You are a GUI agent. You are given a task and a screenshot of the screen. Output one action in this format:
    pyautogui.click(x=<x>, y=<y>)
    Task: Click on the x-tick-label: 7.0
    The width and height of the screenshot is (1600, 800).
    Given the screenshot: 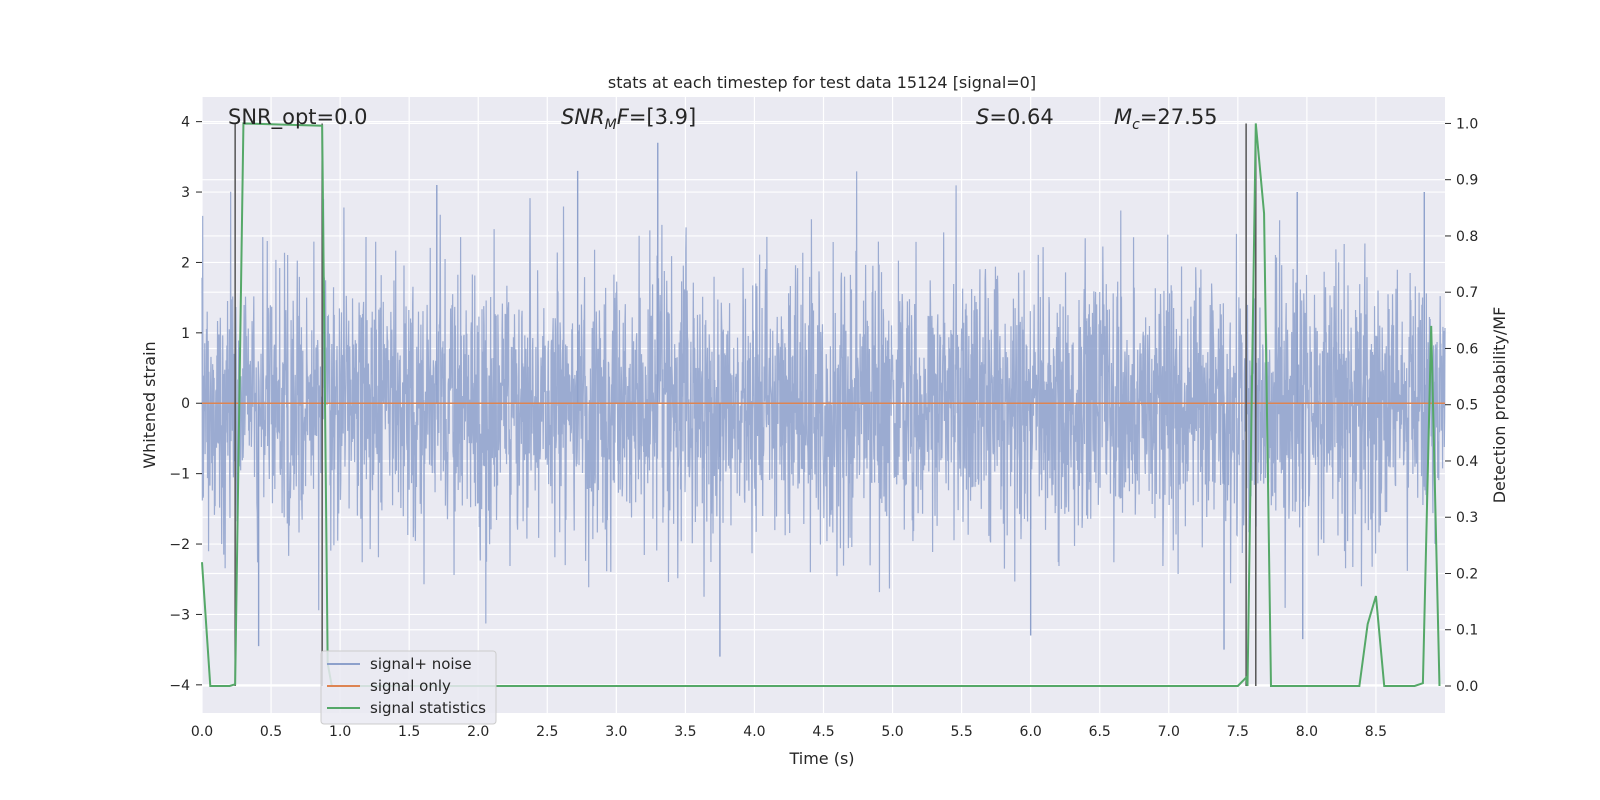 What is the action you would take?
    pyautogui.click(x=1169, y=732)
    